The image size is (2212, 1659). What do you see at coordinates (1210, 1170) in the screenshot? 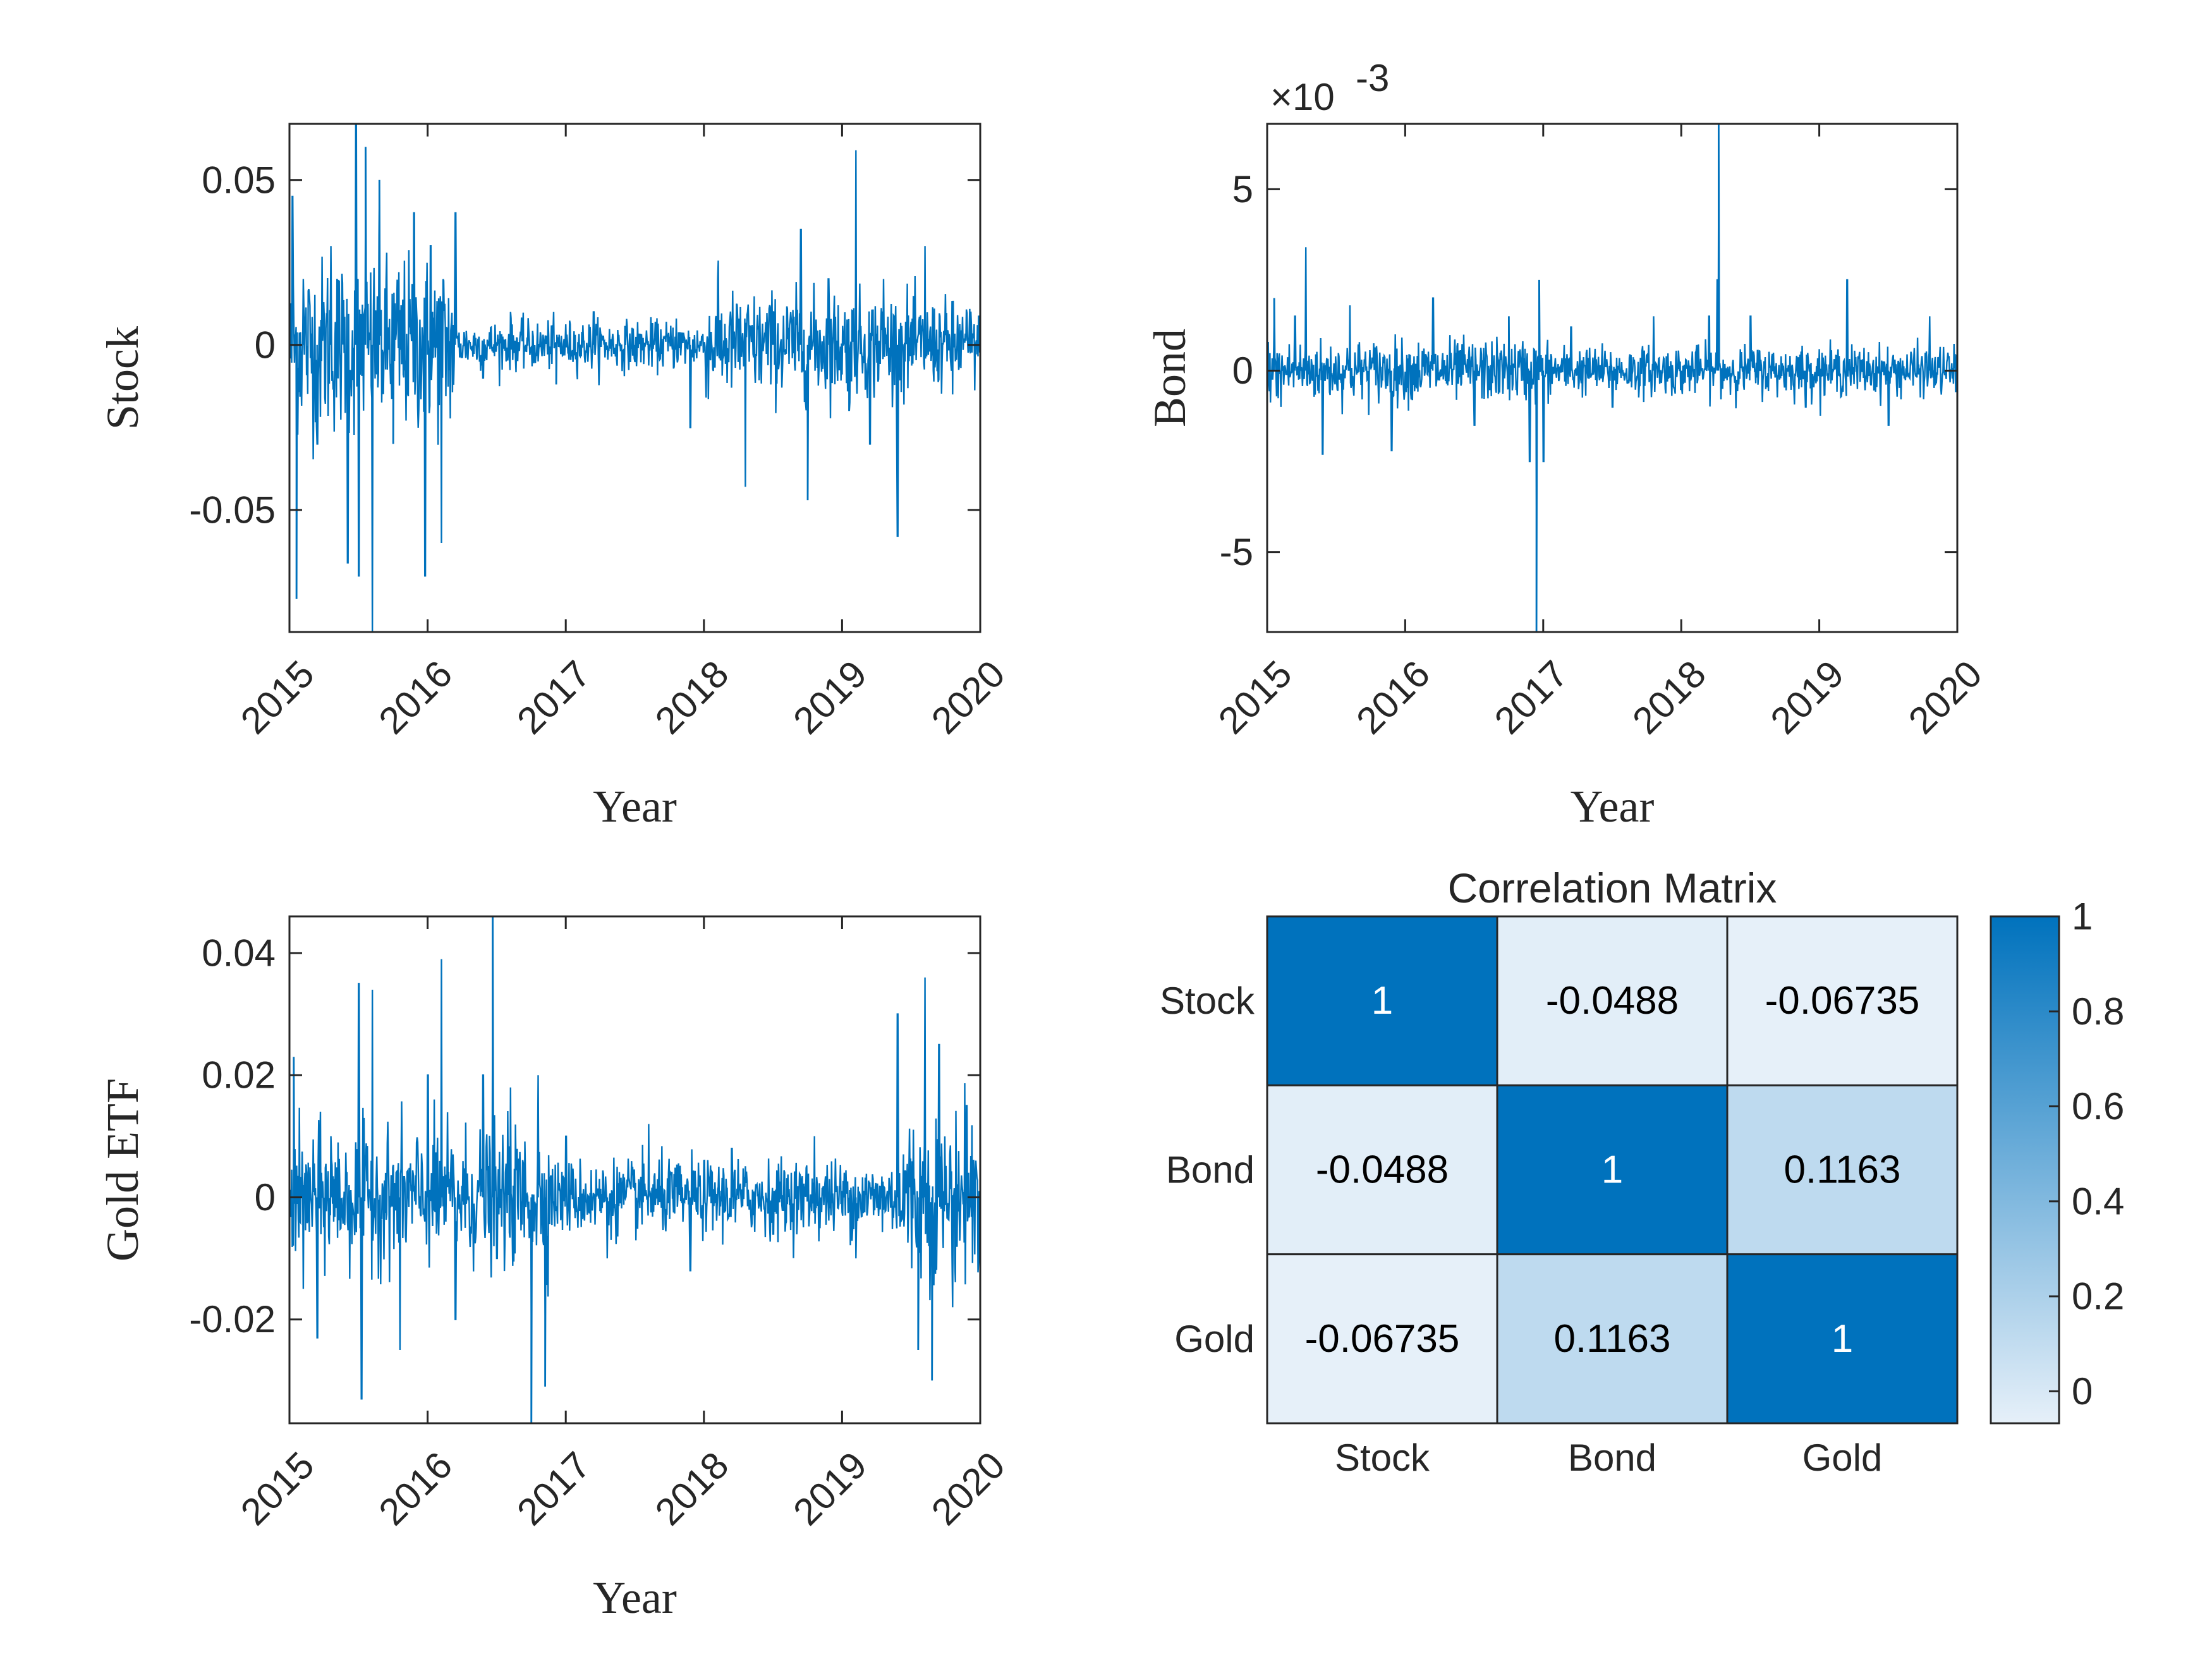
I see `row-label: Bond` at bounding box center [1210, 1170].